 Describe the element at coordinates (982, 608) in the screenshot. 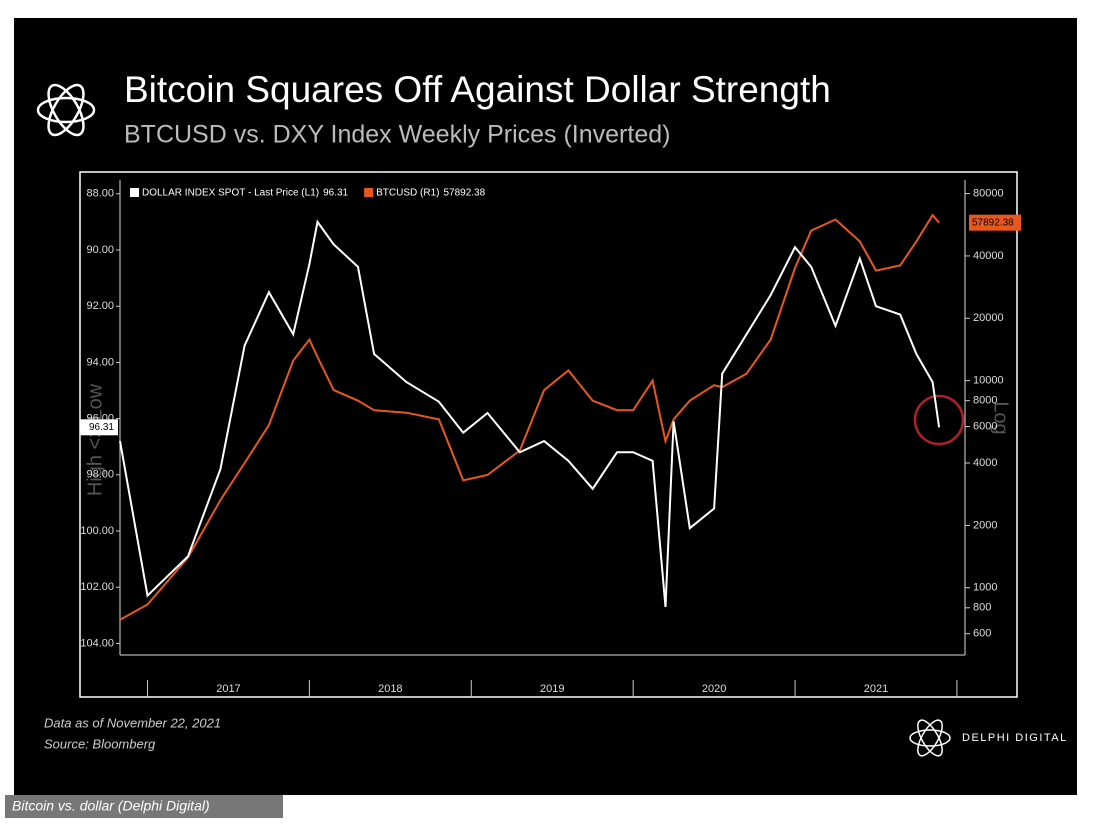

I see `y2-tick-label: 800` at that location.